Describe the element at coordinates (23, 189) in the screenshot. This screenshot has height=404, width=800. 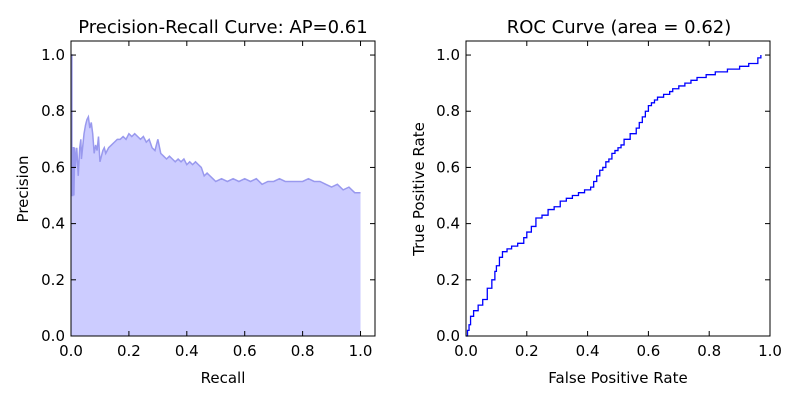
I see `pr-y-axis-label: Precision` at that location.